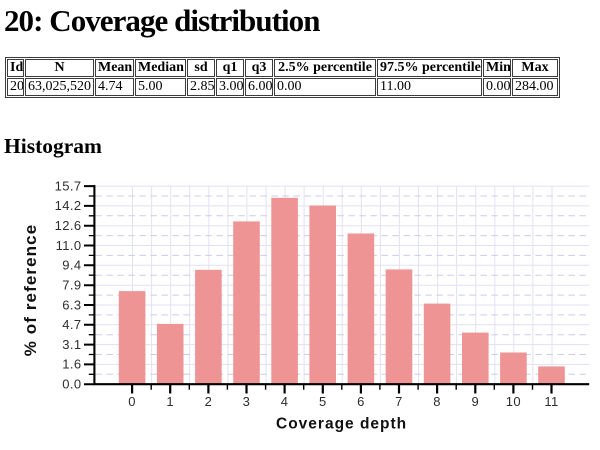 The width and height of the screenshot is (600, 450). Describe the element at coordinates (132, 401) in the screenshot. I see `svg-text: 0` at that location.